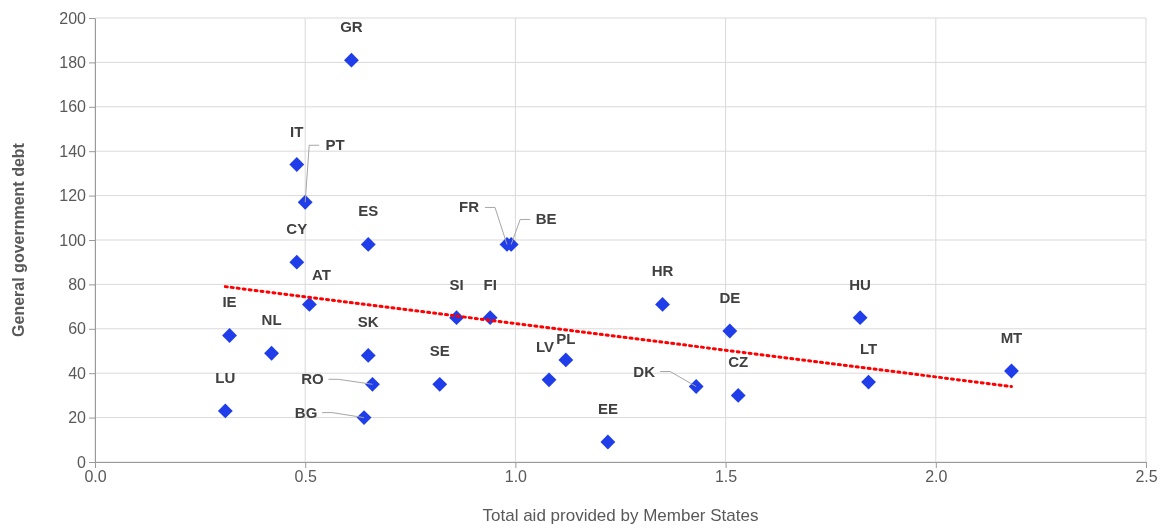  Describe the element at coordinates (644, 371) in the screenshot. I see `annotation: DK` at that location.